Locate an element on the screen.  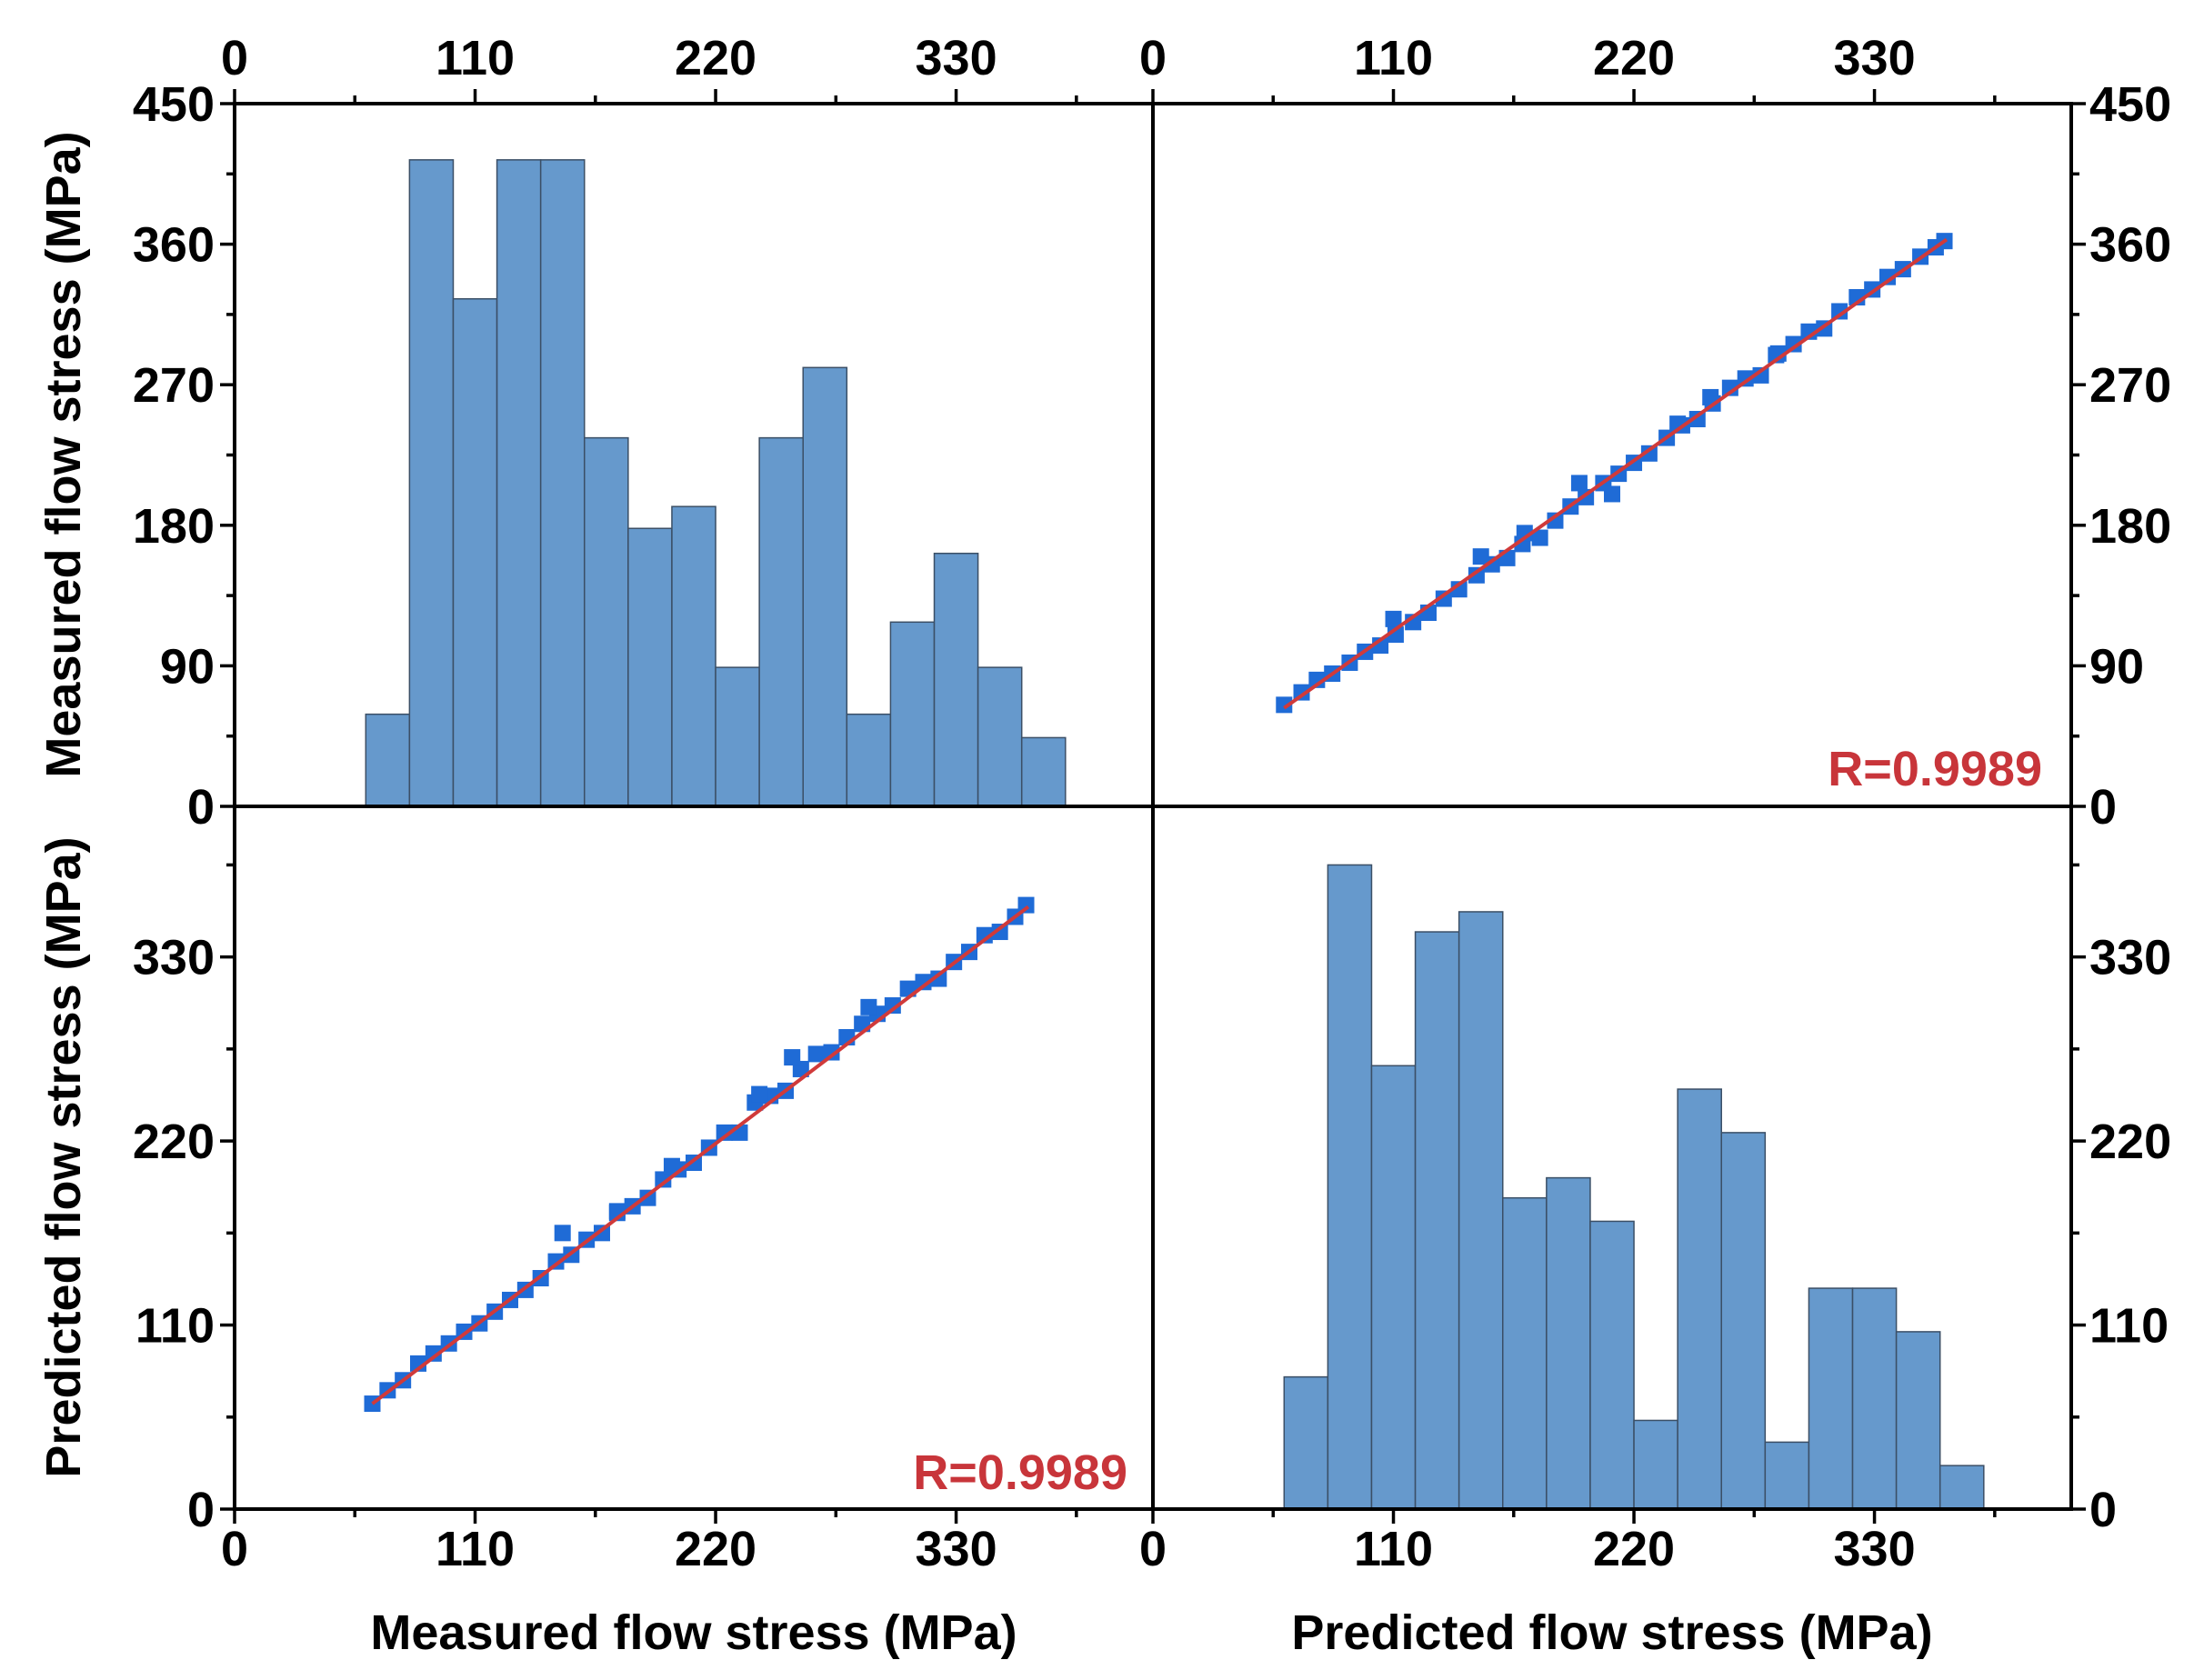
fit-line is located at coordinates (700, 1155).